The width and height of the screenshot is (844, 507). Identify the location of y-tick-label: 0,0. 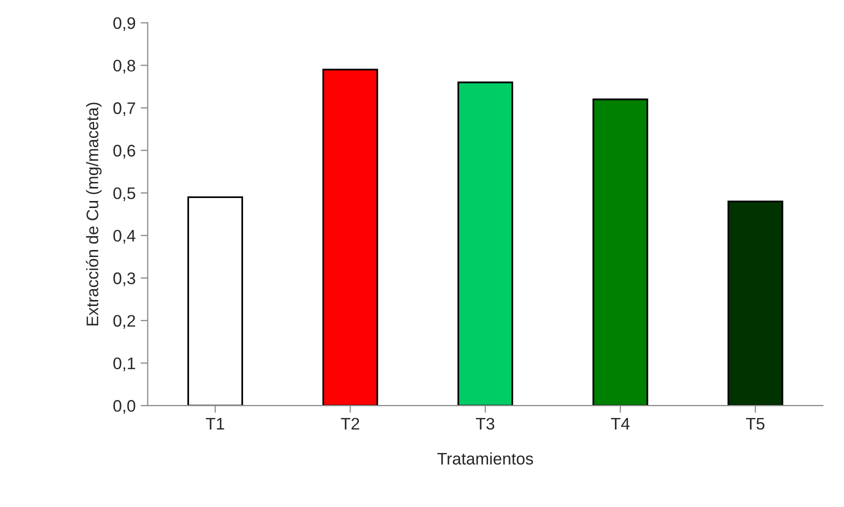
(124, 407).